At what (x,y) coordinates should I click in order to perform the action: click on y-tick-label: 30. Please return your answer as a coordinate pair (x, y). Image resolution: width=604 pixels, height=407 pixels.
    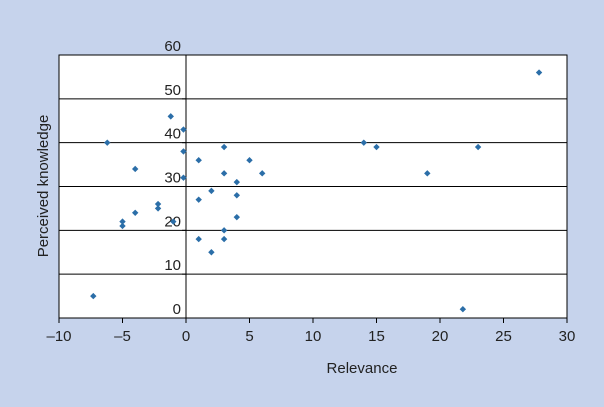
    Looking at the image, I should click on (172, 178).